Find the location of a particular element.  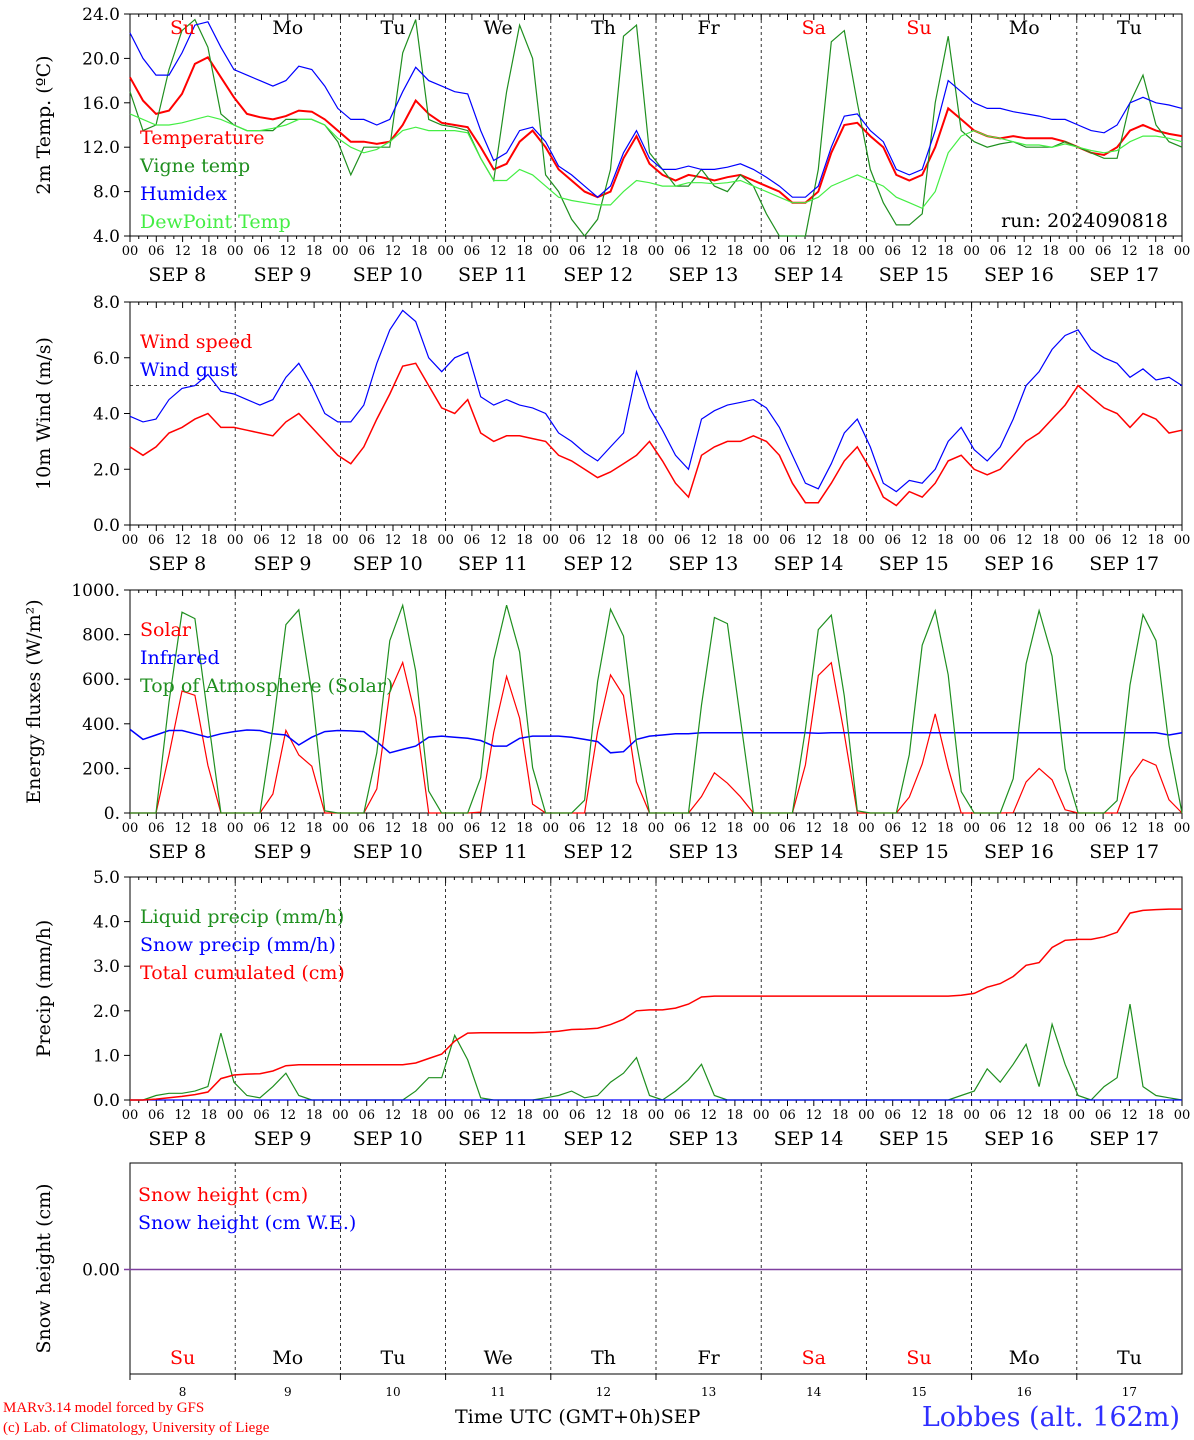

legend-vigne-temp: Vigne temp is located at coordinates (194, 166).